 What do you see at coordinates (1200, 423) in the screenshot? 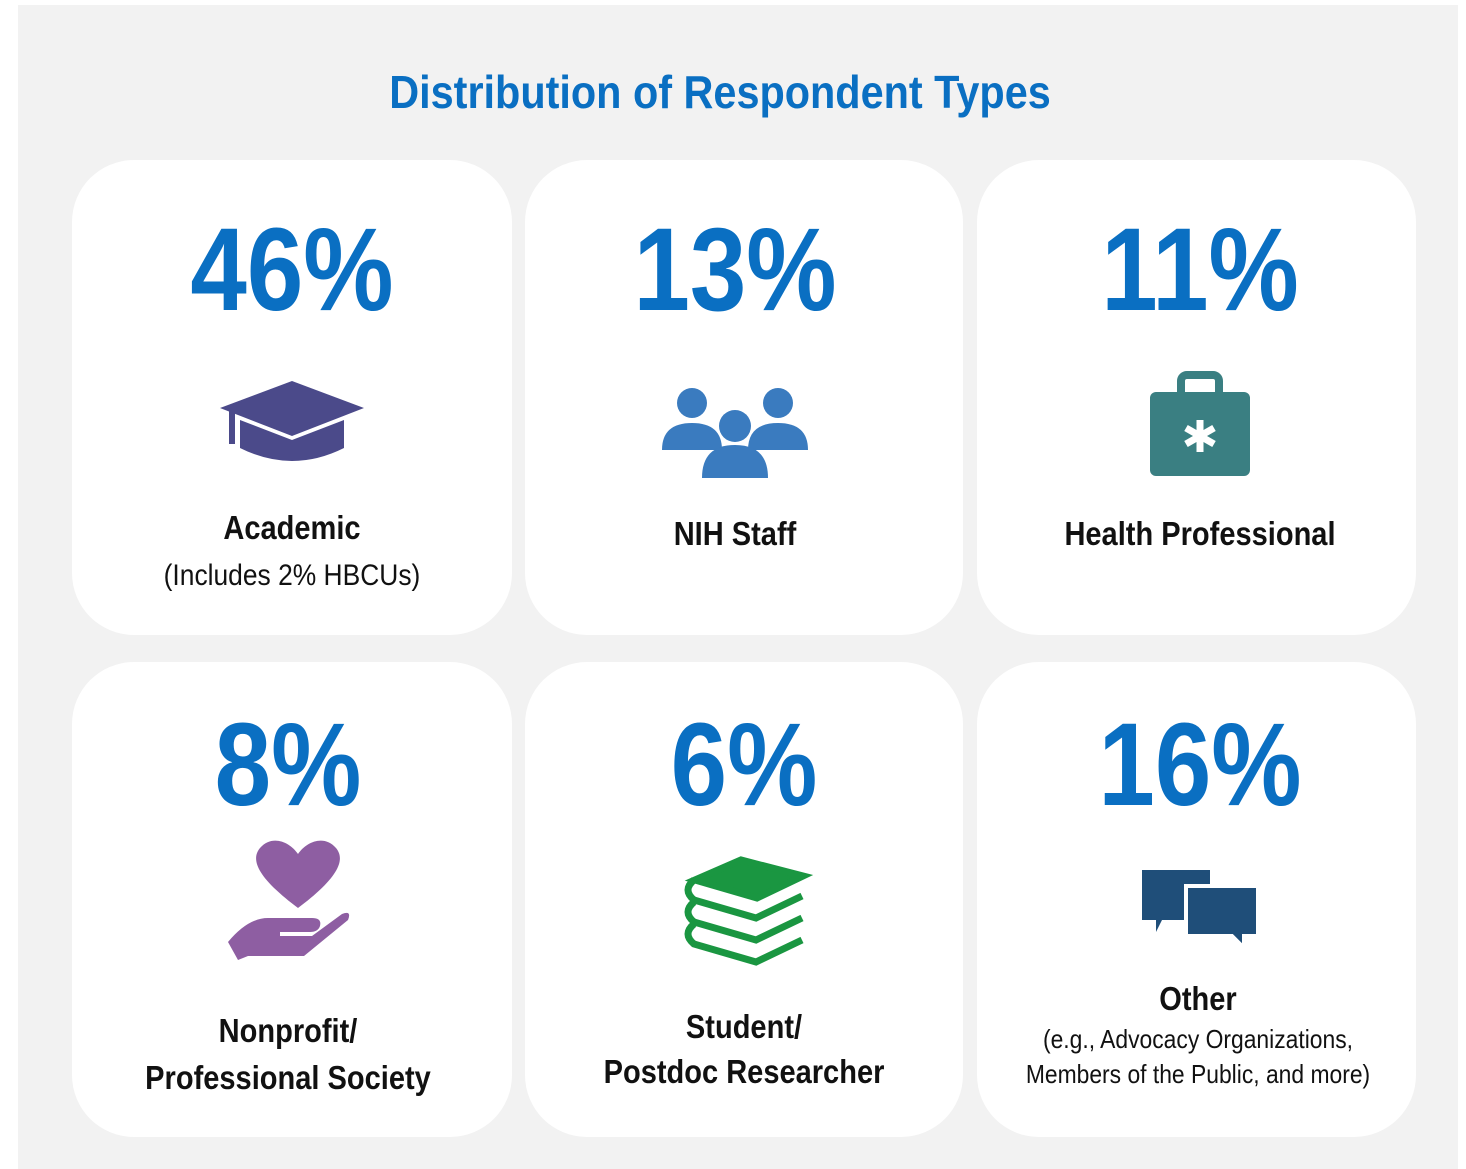
I see `medical-kit-icon` at bounding box center [1200, 423].